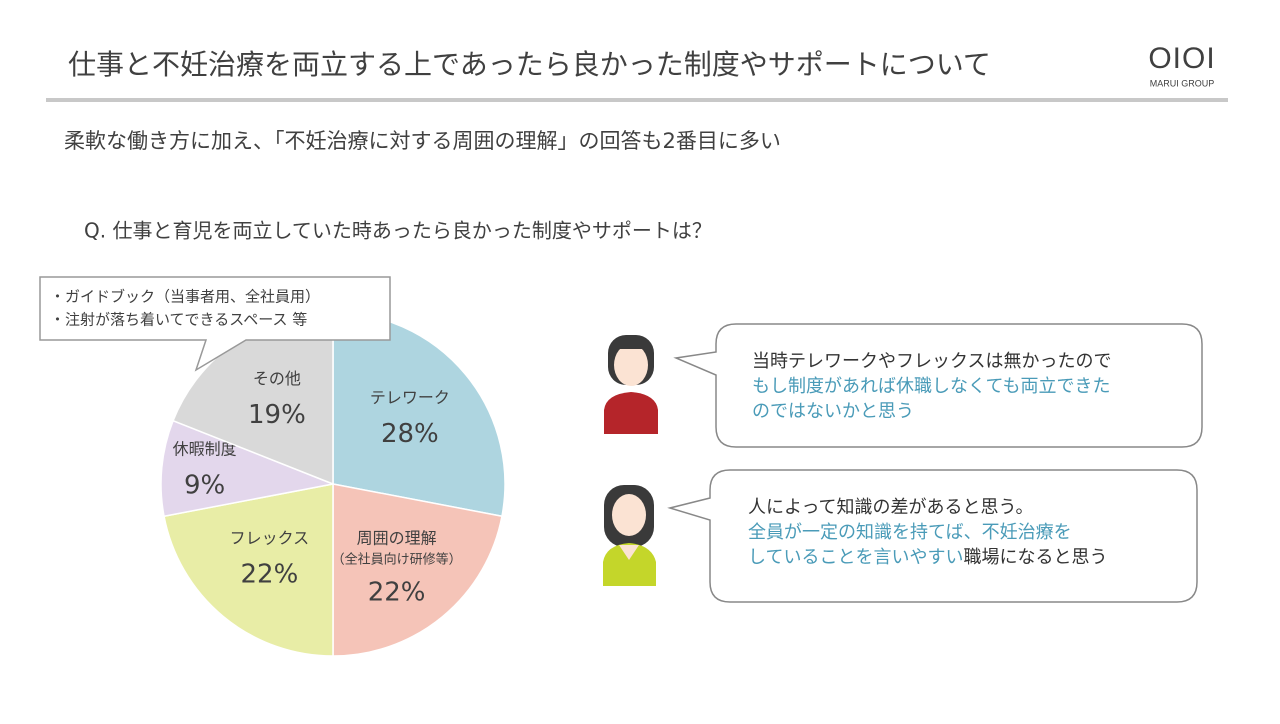 The image size is (1280, 724). Describe the element at coordinates (277, 378) in the screenshot. I see `slice-label: その他` at that location.